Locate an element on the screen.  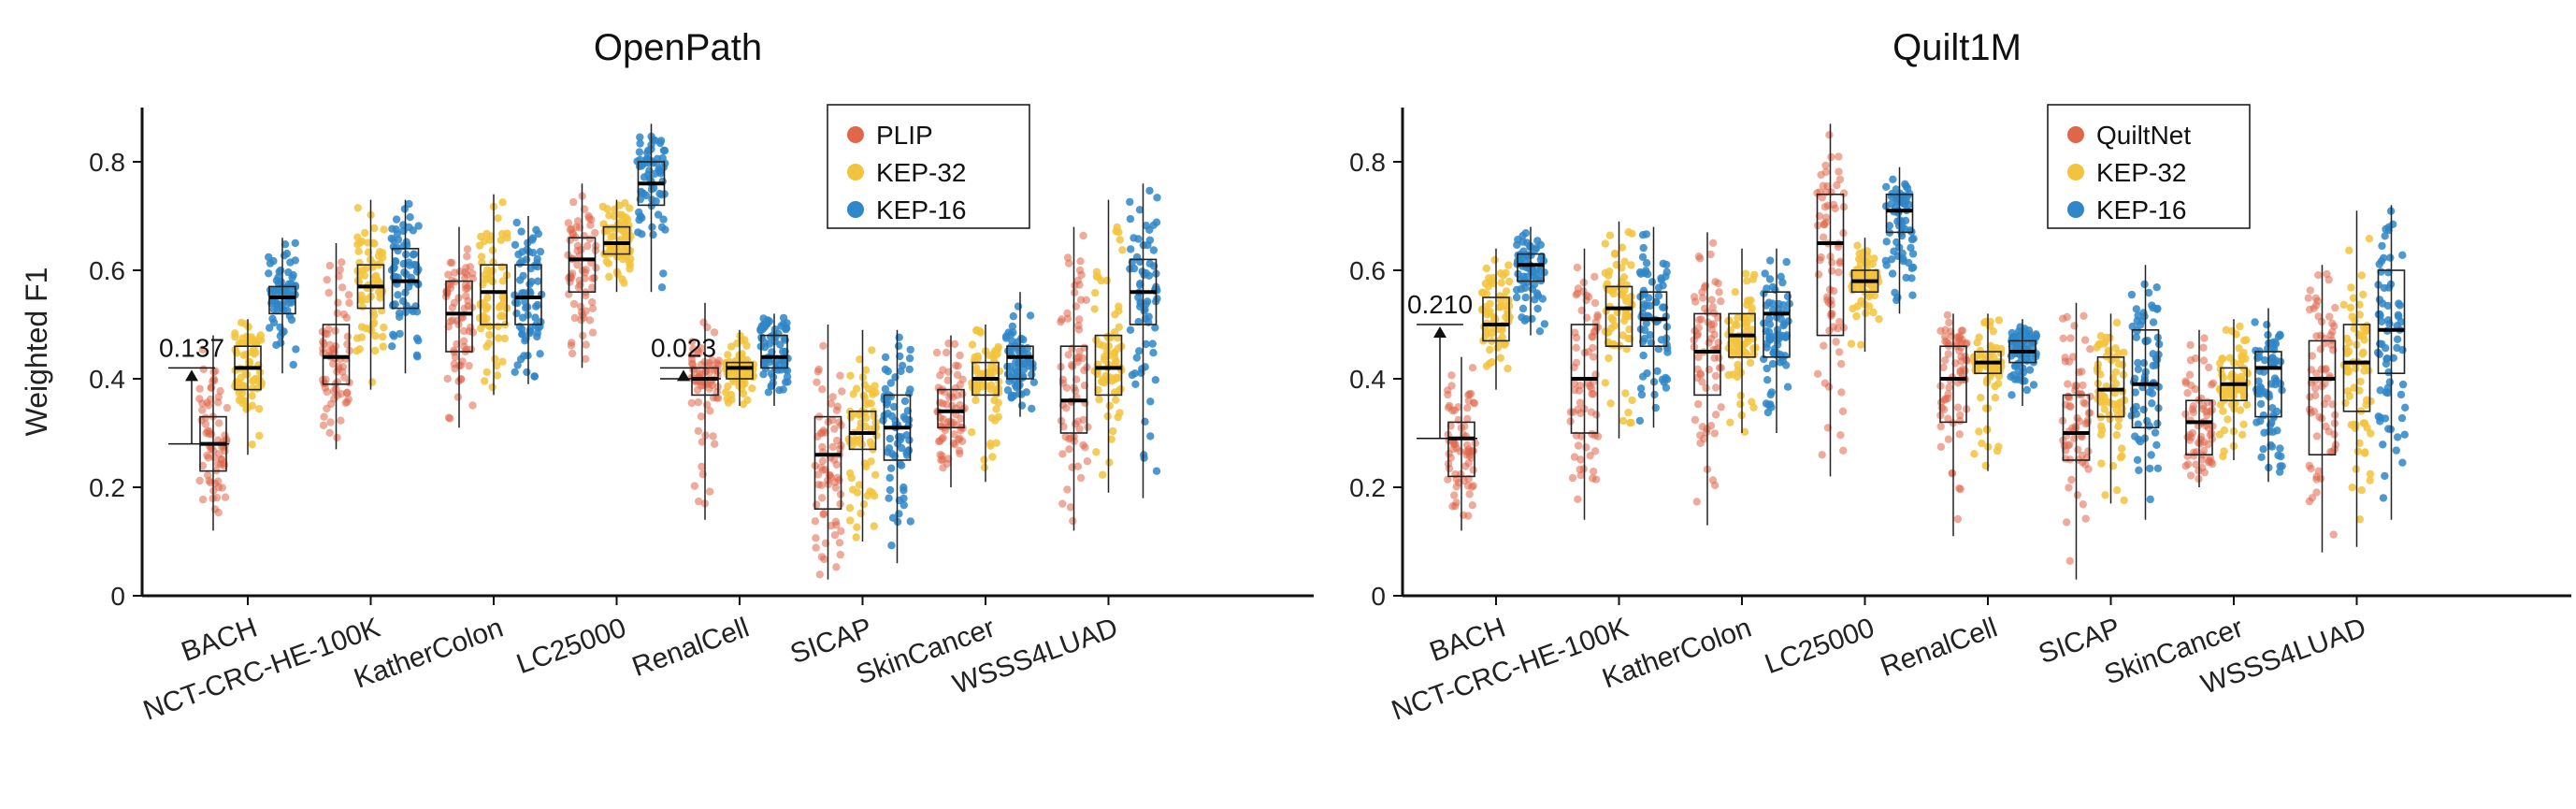
x-tick-label: RenalCell is located at coordinates (1940, 648).